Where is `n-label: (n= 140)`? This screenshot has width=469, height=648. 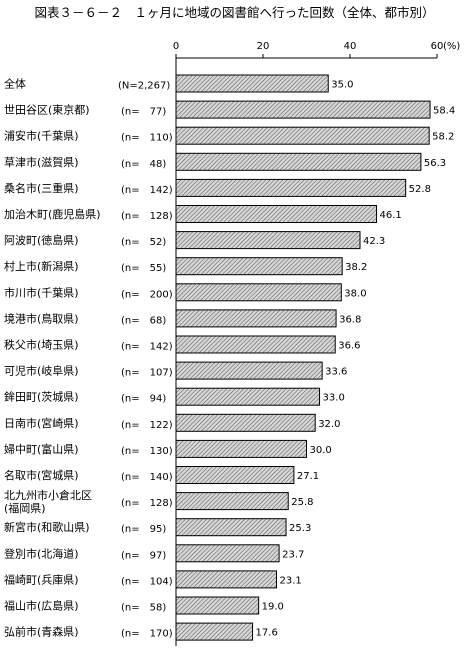 n-label: (n= 140) is located at coordinates (147, 477).